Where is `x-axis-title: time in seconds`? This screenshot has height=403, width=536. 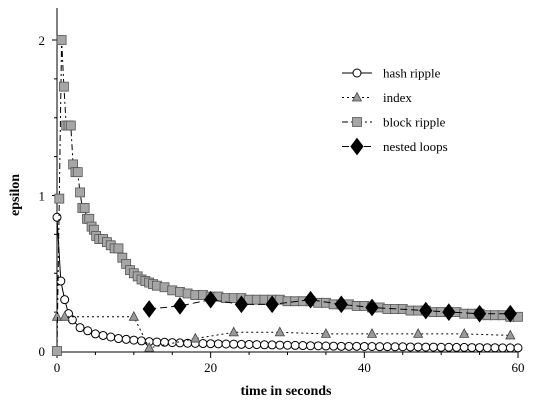
x-axis-title: time in seconds is located at coordinates (287, 391).